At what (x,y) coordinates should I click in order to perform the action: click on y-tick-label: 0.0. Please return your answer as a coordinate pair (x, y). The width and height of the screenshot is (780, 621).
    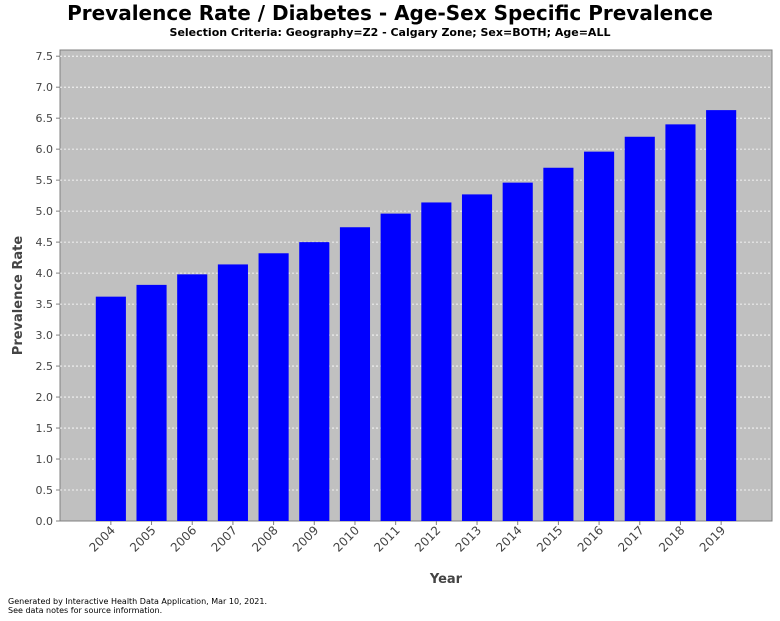
    Looking at the image, I should click on (45, 521).